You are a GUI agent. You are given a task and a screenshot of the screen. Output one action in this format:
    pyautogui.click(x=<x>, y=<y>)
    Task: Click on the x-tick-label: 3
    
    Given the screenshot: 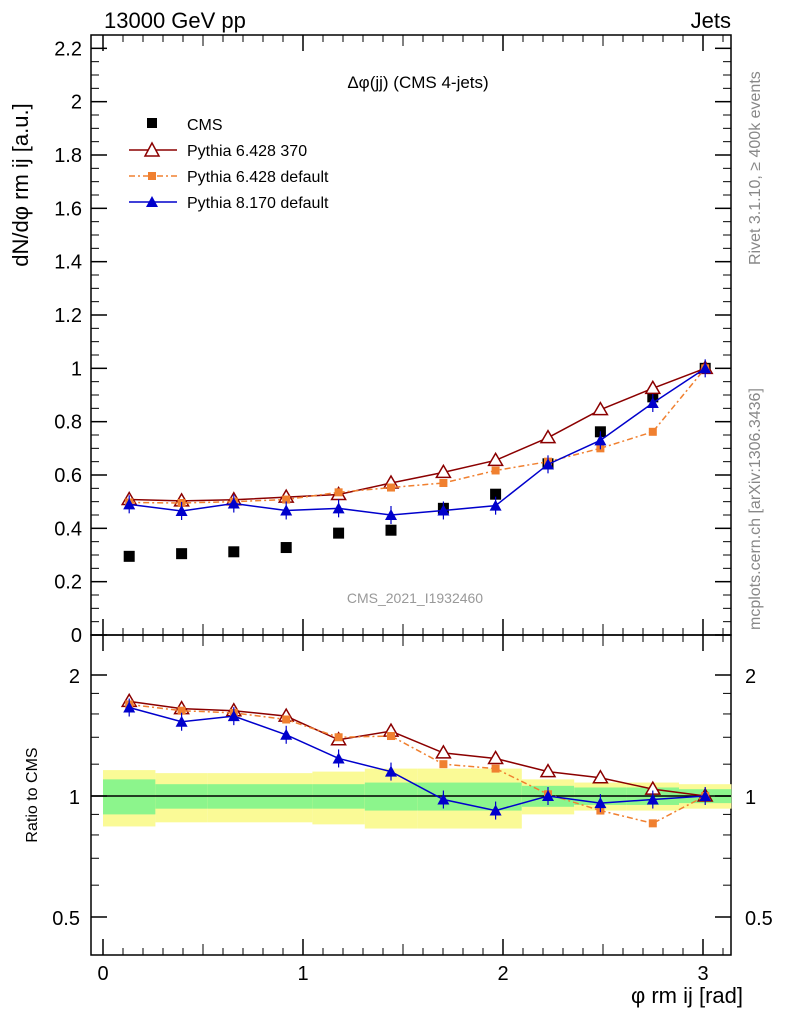 What is the action you would take?
    pyautogui.click(x=702, y=974)
    